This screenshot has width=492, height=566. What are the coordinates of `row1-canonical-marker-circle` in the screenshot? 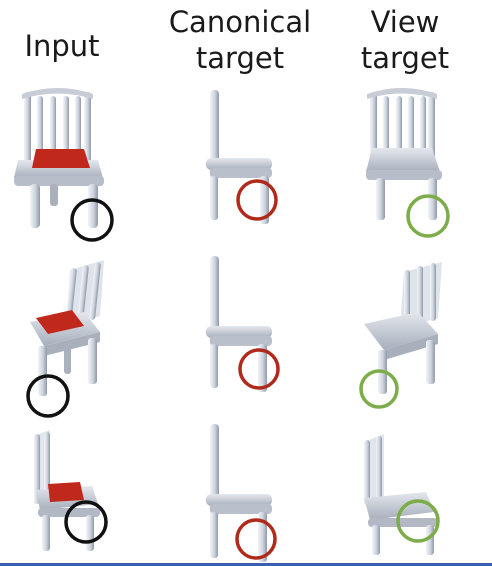 It's located at (257, 200).